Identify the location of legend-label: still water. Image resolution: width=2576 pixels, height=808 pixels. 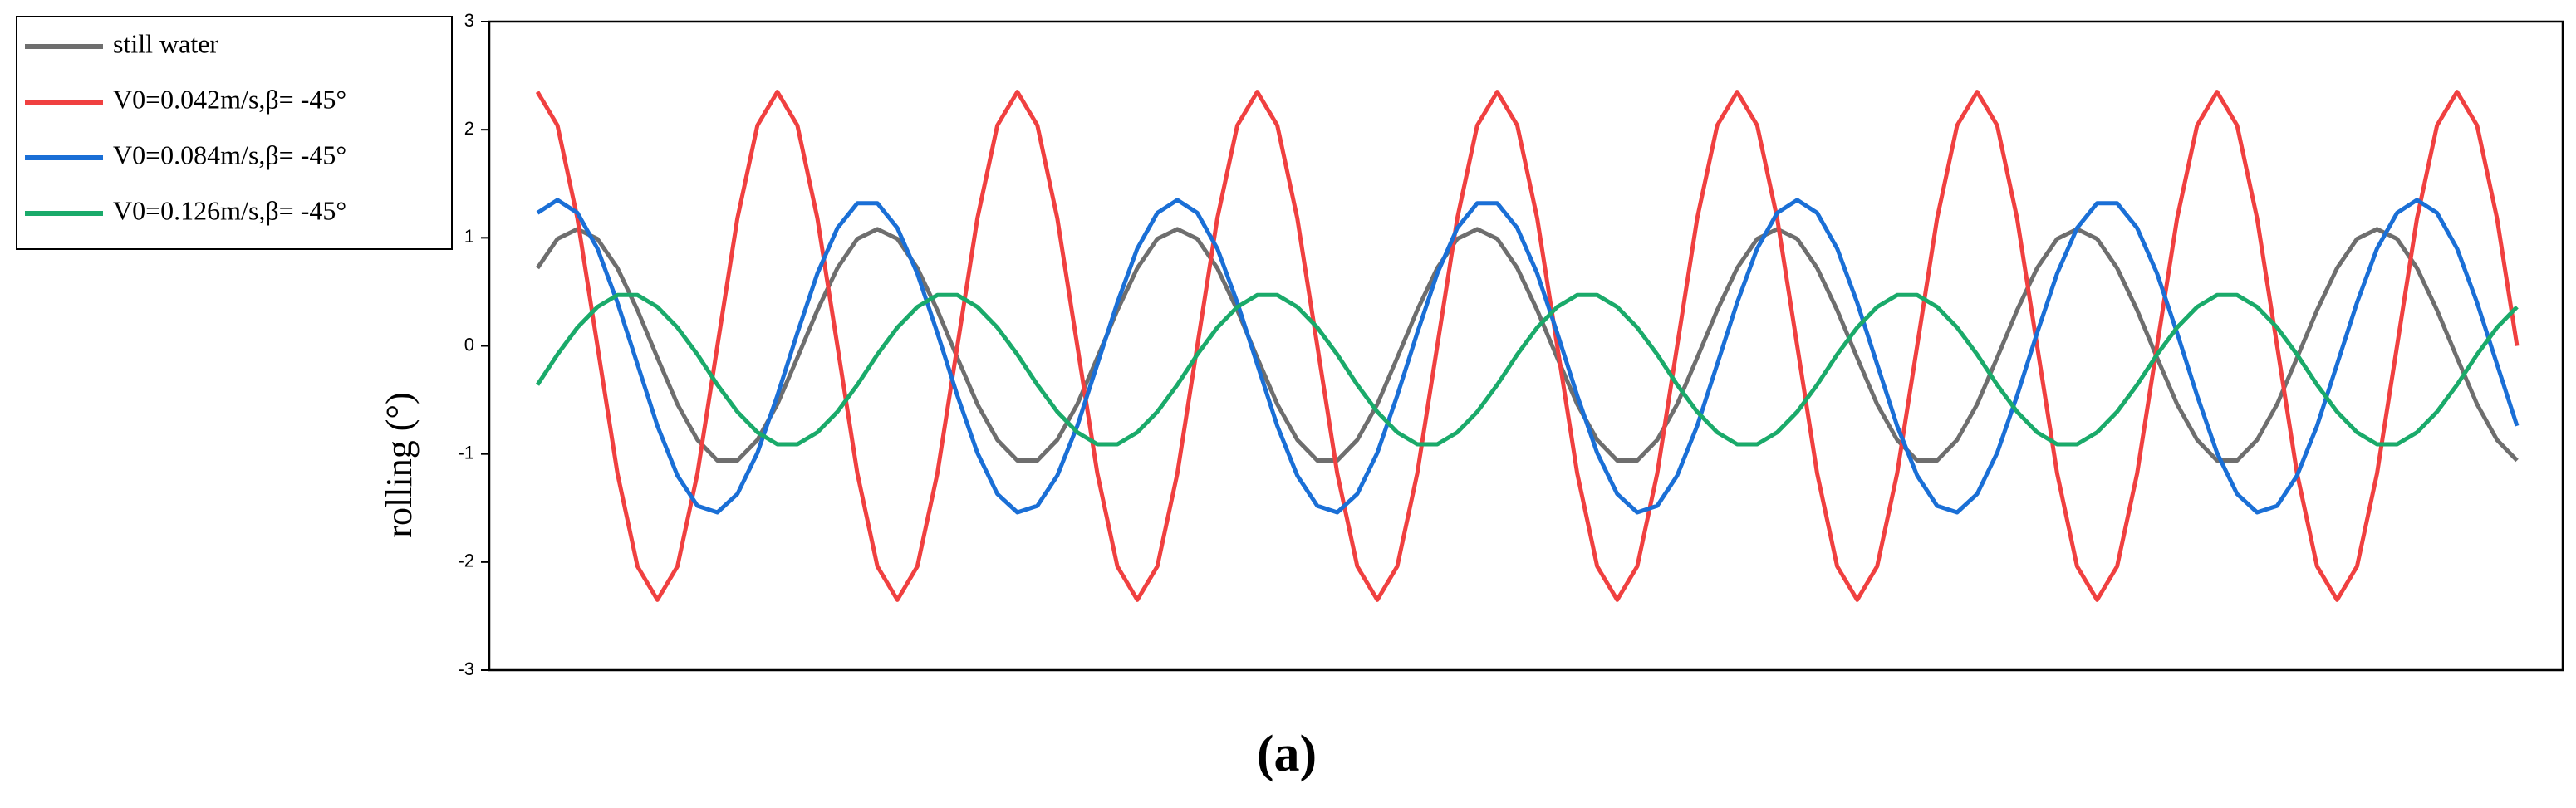
(165, 43).